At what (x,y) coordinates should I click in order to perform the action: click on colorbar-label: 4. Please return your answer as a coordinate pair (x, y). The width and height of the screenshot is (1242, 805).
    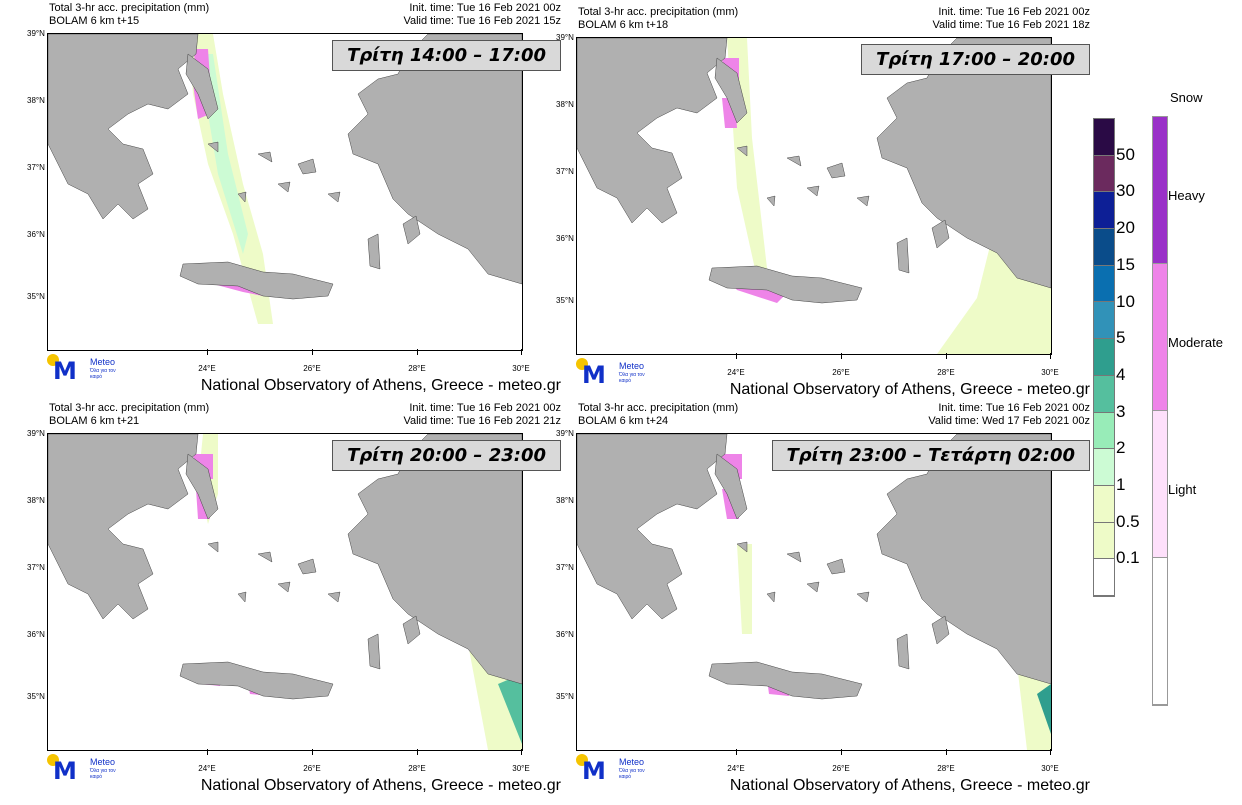
    Looking at the image, I should click on (1121, 374).